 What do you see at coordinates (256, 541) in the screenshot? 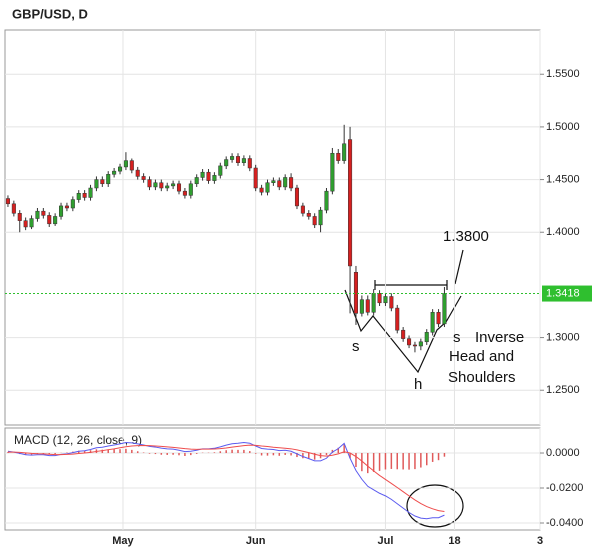
I see `x-tick-label: Jun` at bounding box center [256, 541].